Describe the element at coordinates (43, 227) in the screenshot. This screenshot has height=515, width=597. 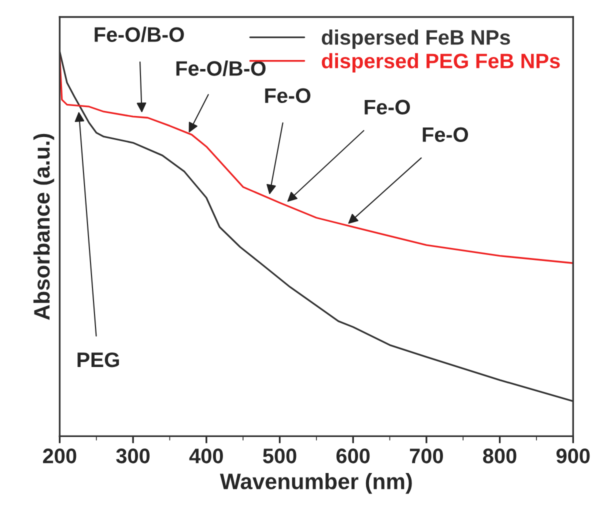
I see `y-axis-title: Absorbance (a.u.)` at that location.